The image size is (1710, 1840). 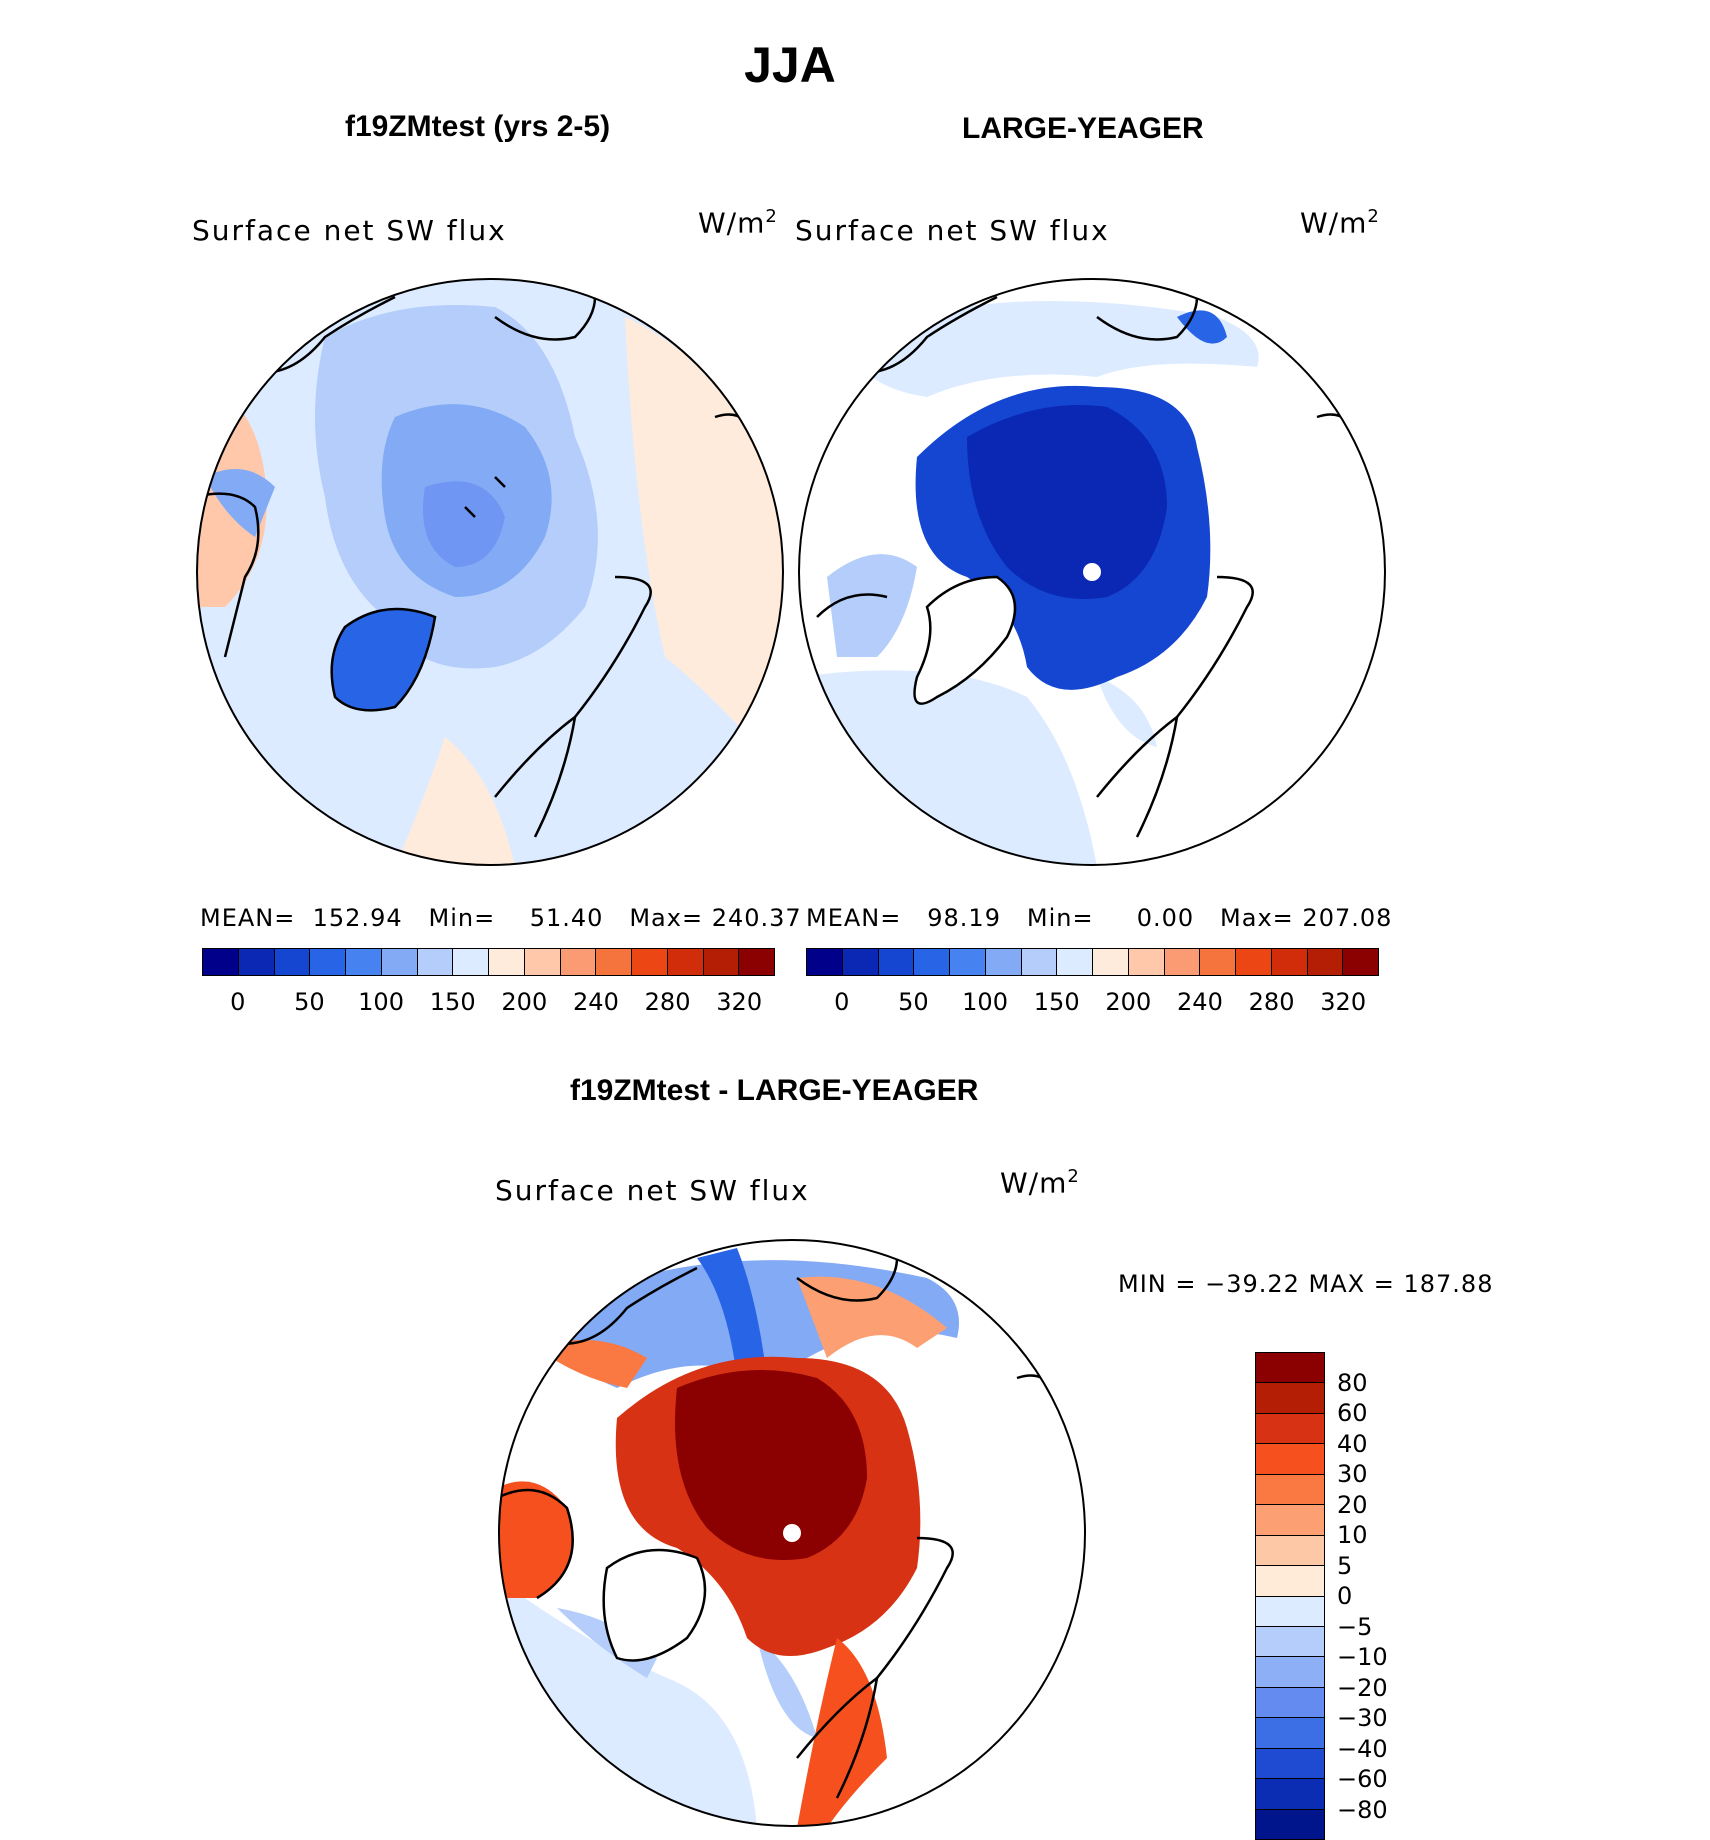 What do you see at coordinates (478, 126) in the screenshot?
I see `panel1-subtitle: f19ZMtest (yrs 2-5)` at bounding box center [478, 126].